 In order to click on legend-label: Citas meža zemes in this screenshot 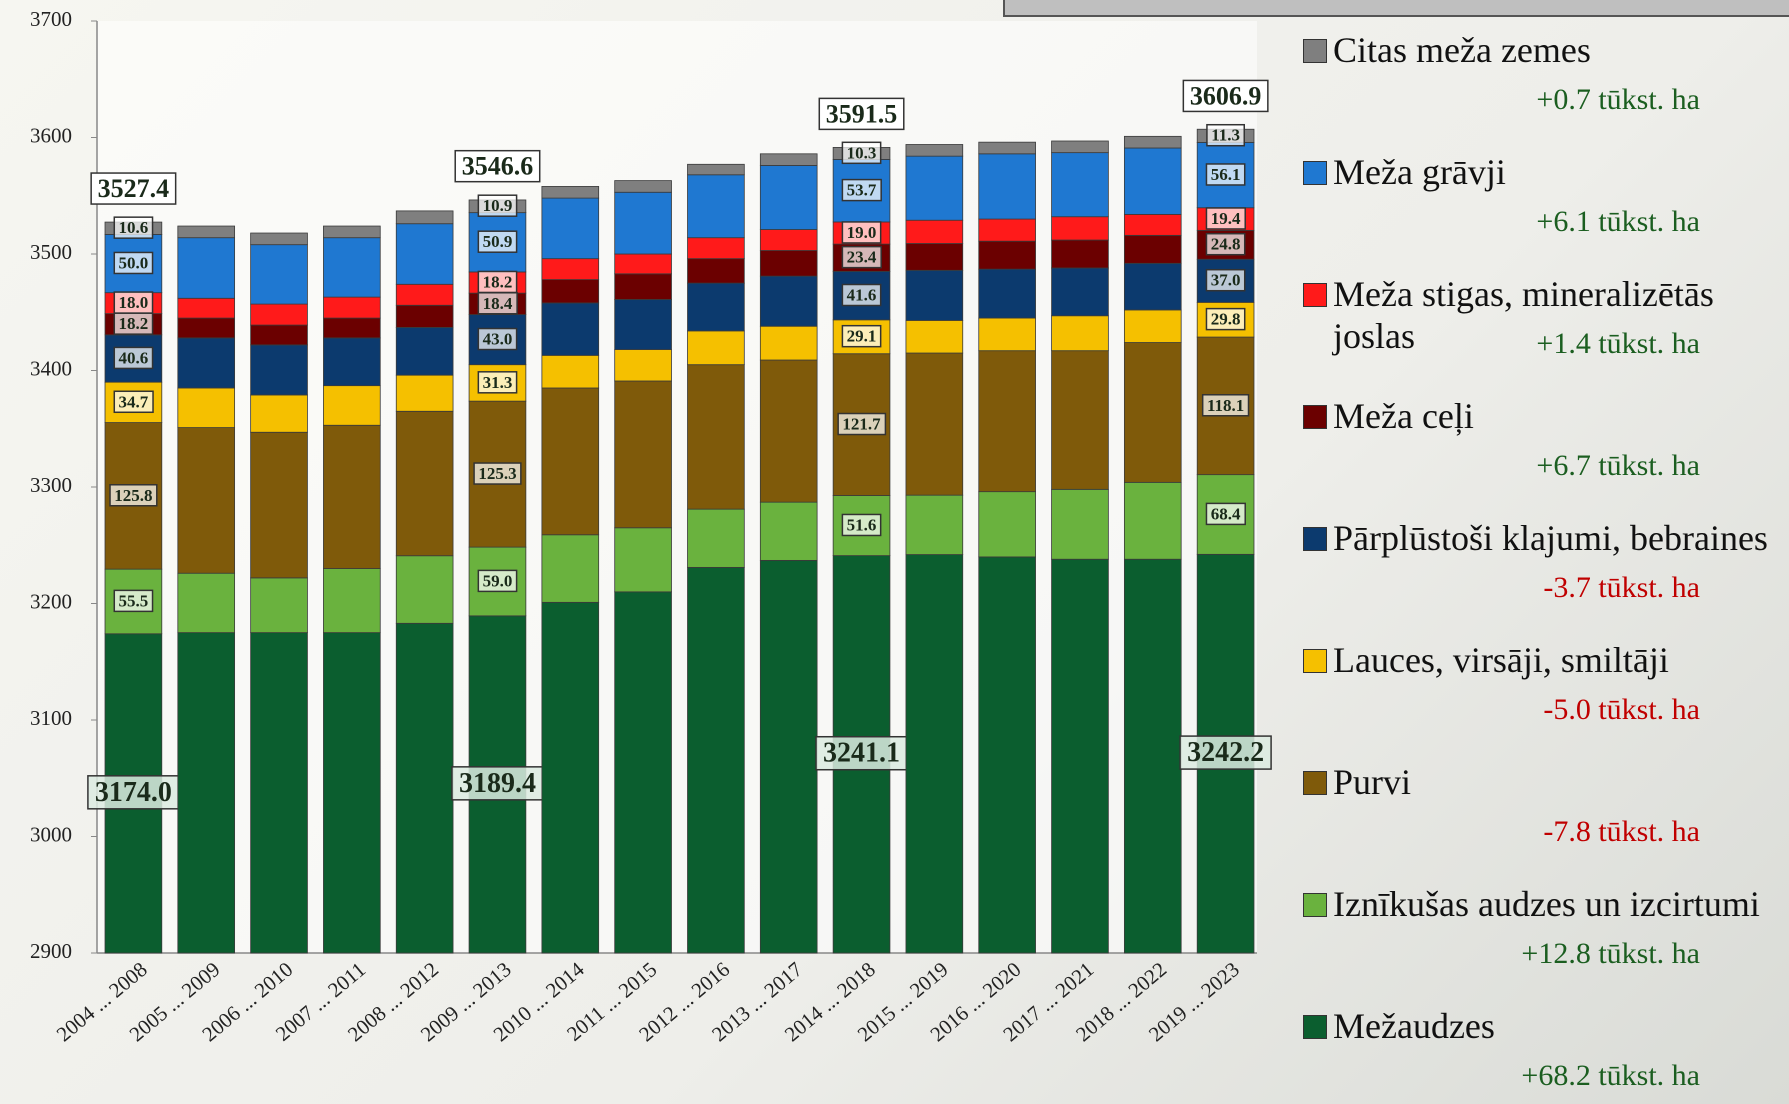, I will do `click(1462, 50)`.